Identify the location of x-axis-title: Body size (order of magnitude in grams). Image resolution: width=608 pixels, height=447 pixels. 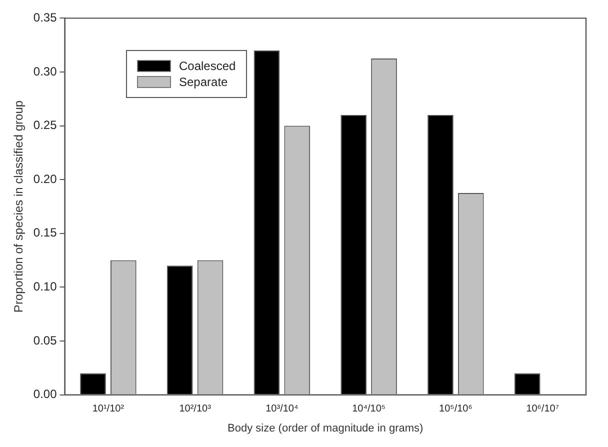
(326, 428).